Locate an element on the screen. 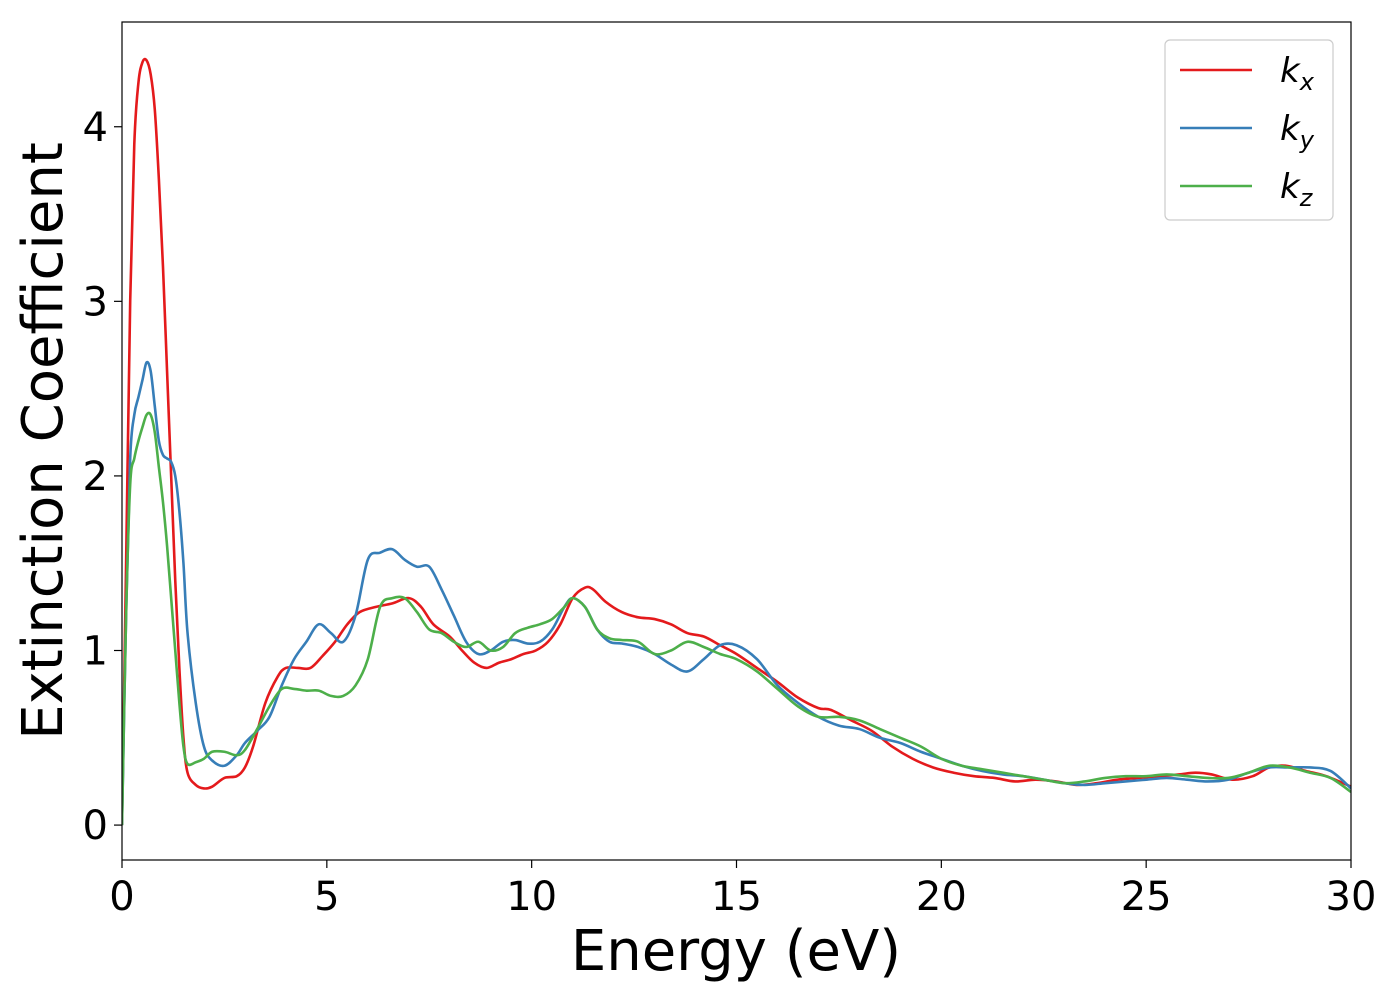 This screenshot has width=1400, height=1000. x-tick-label: 15 is located at coordinates (736, 897).